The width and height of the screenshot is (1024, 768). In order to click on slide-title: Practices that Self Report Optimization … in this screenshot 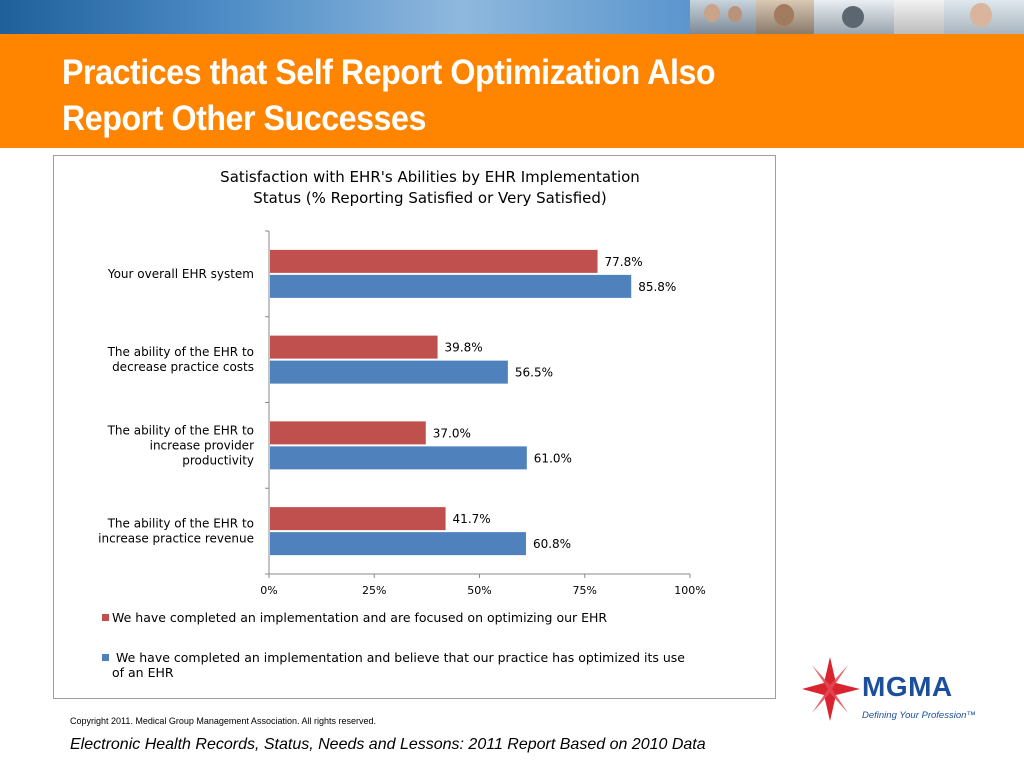, I will do `click(457, 96)`.